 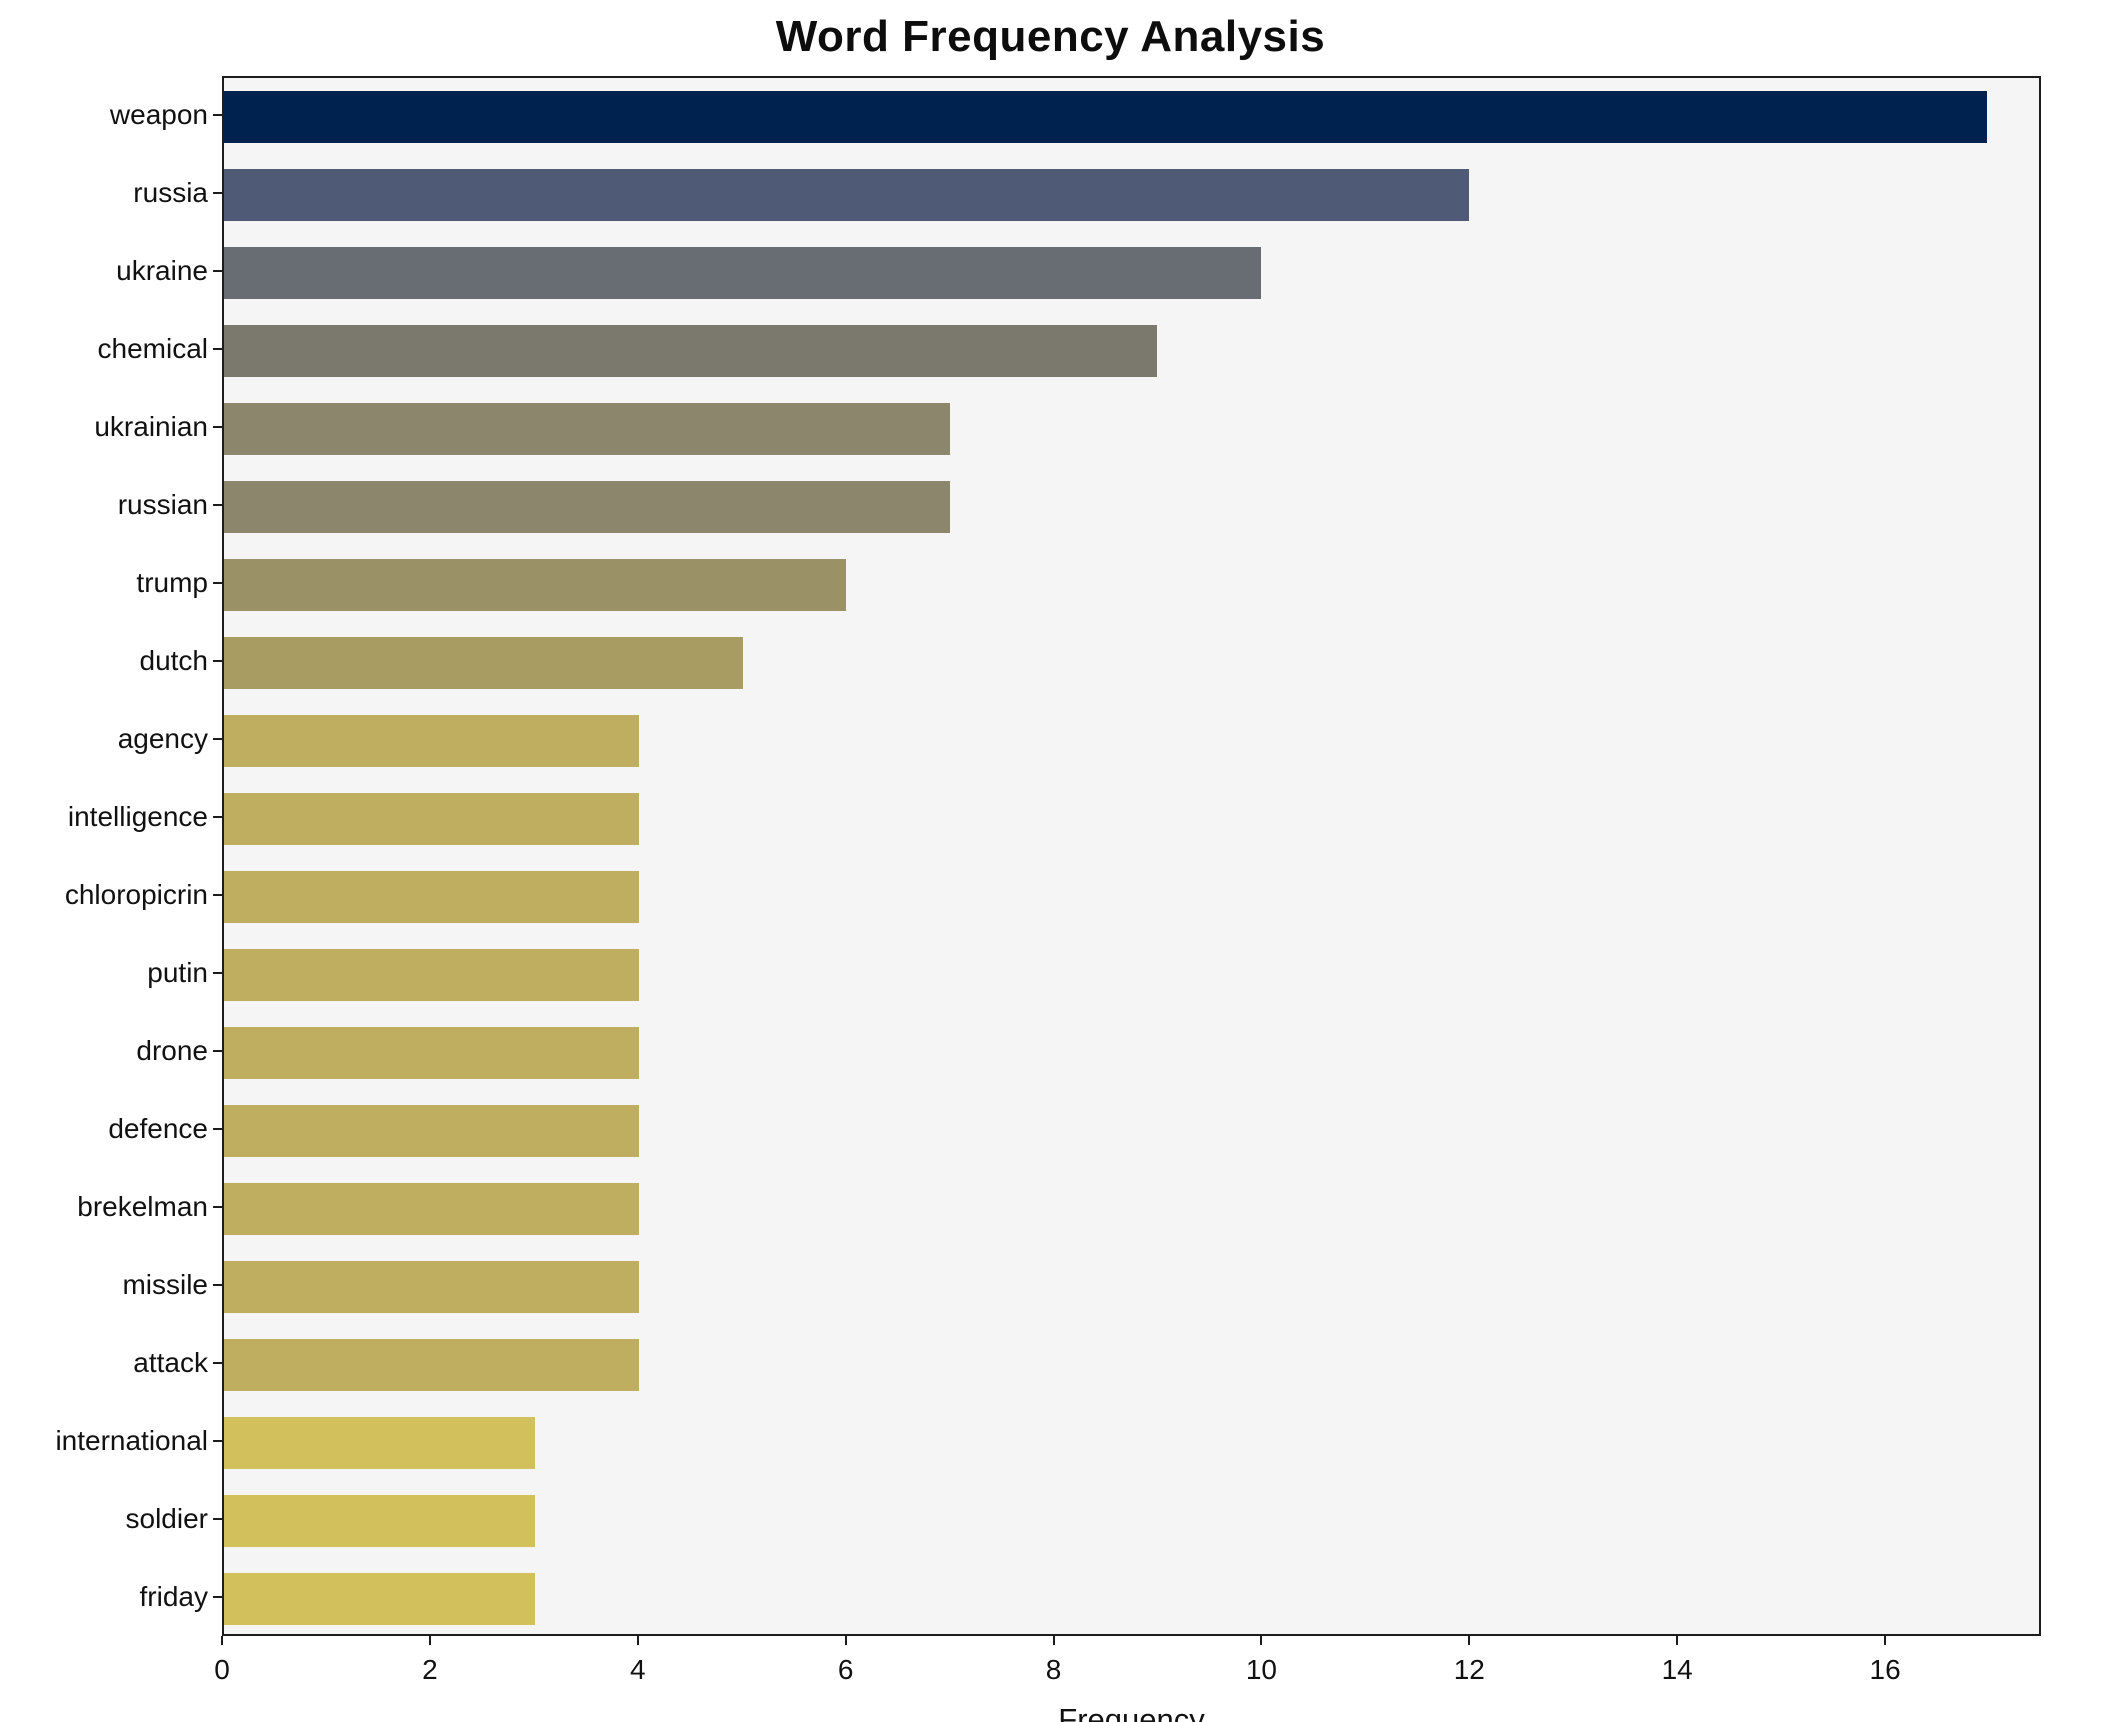 I want to click on bar-defence, so click(x=431, y=1131).